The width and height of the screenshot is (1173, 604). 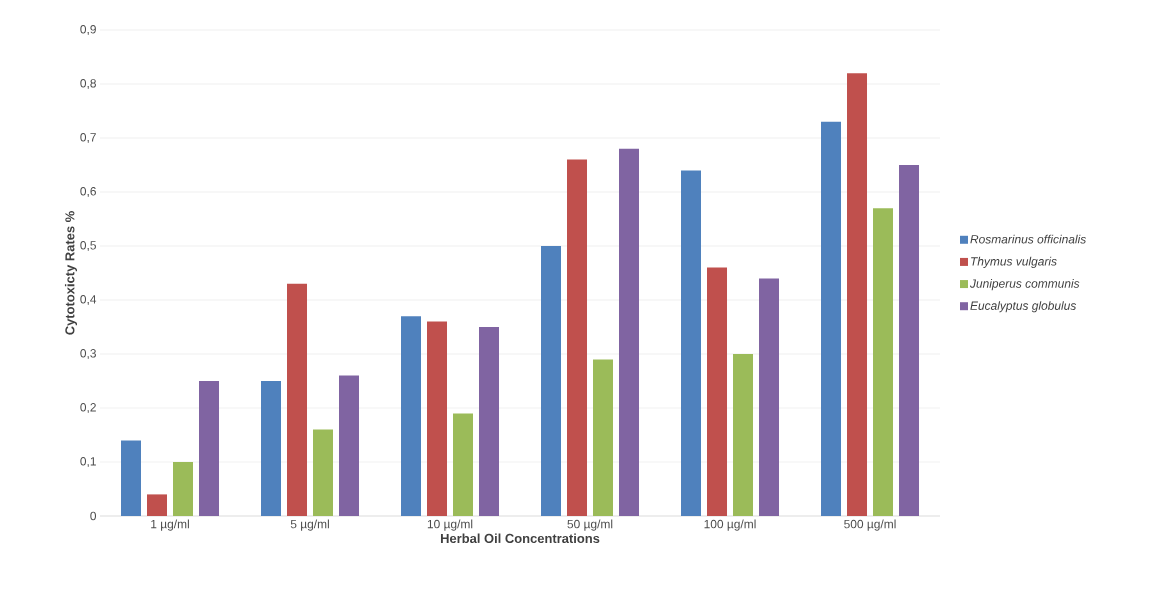 What do you see at coordinates (88, 354) in the screenshot?
I see `y-tick-label: 0,3` at bounding box center [88, 354].